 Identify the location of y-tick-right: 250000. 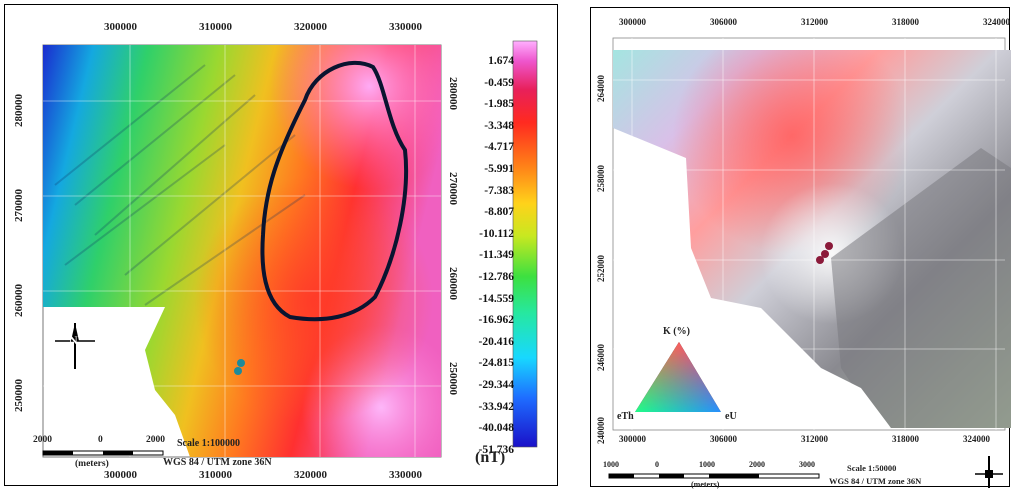
(453, 378).